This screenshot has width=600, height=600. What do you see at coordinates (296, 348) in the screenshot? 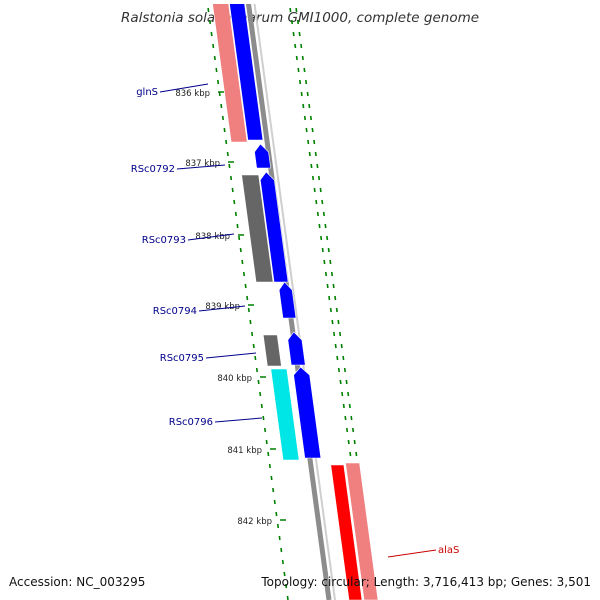
I see `feature-RSc0795-blue` at bounding box center [296, 348].